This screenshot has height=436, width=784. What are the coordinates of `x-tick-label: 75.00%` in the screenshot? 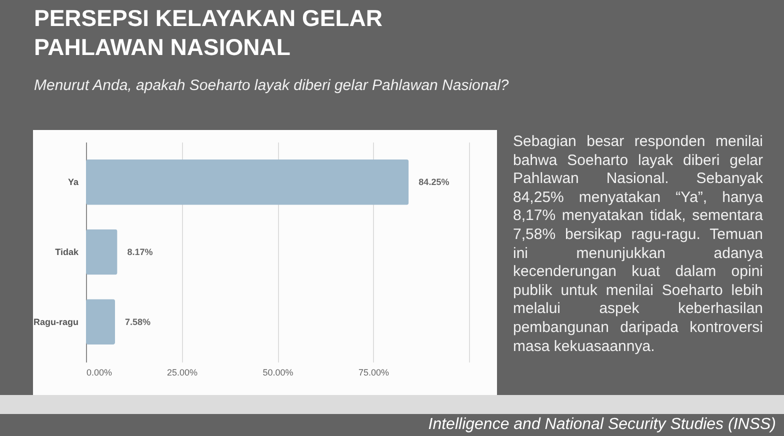 It's located at (374, 373).